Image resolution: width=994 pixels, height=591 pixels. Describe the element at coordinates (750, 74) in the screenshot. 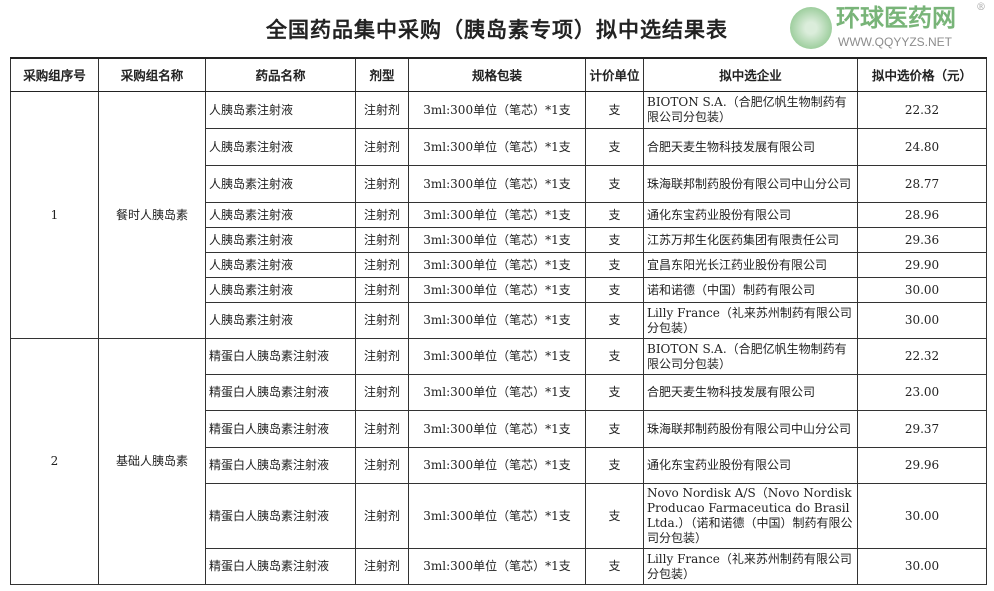

I see `column-header: 拟中选企业` at that location.